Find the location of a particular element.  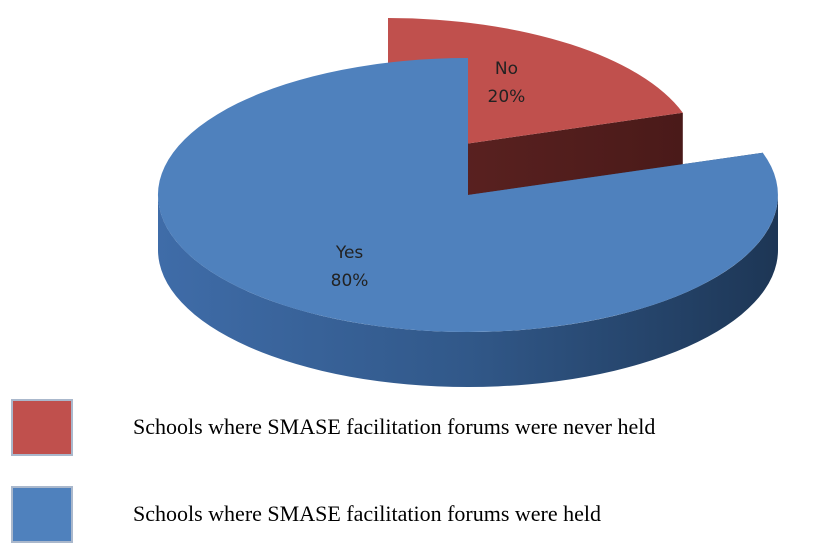

slice-value-label: 20% is located at coordinates (507, 97).